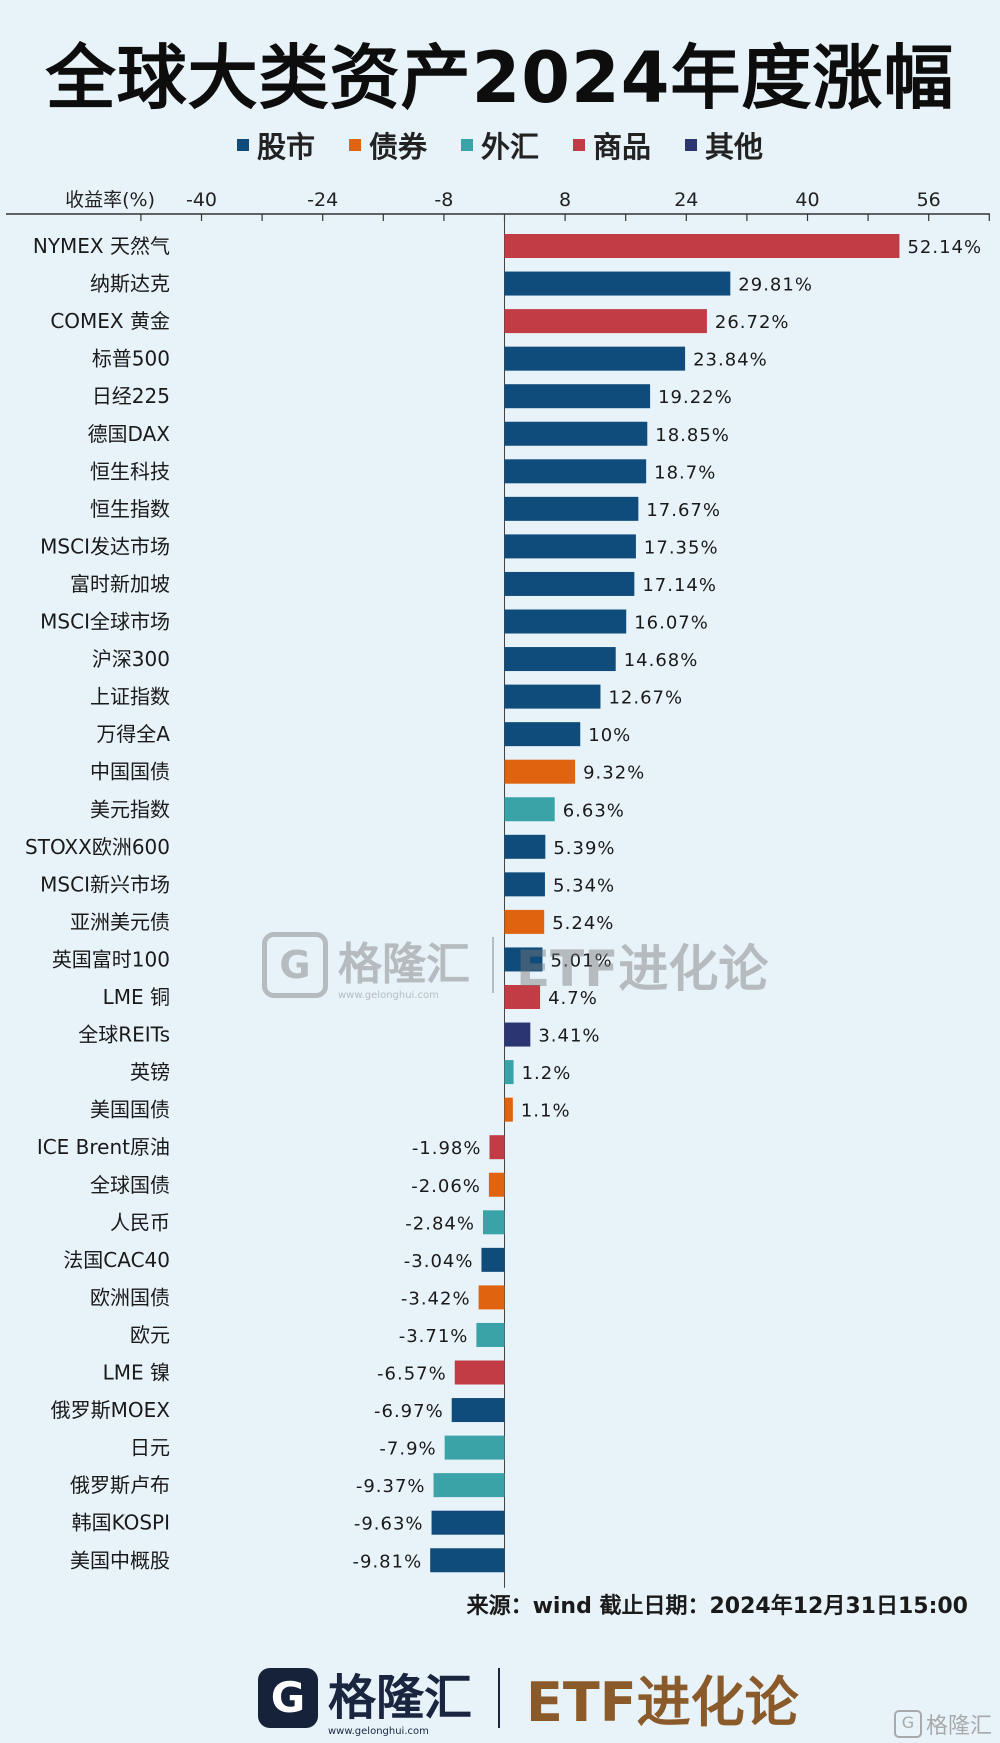  I want to click on corner-watermark: G 格隆汇, so click(942, 1724).